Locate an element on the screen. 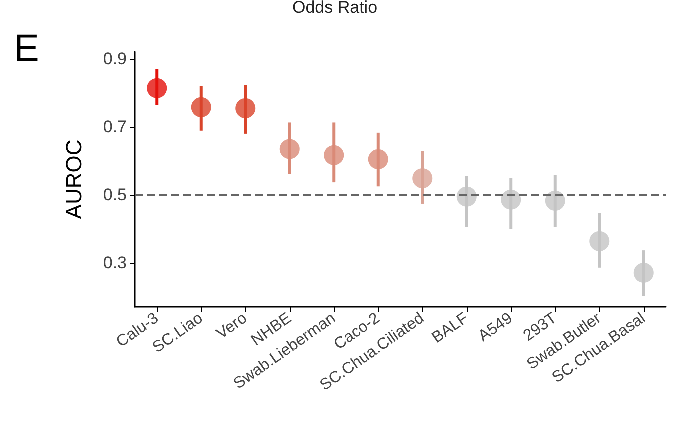  y-tick-label: 0.5 is located at coordinates (115, 194).